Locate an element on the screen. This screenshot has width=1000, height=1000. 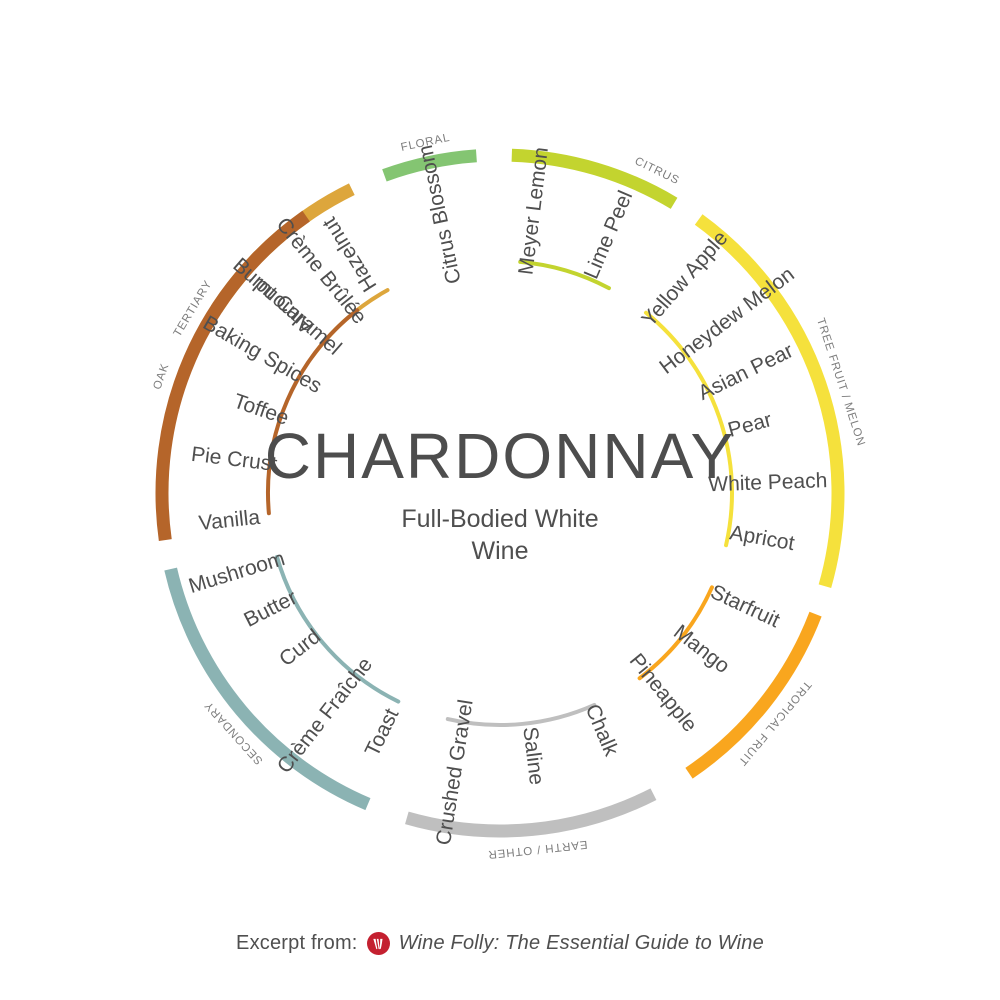
category-arc-earth-other is located at coordinates (531, 813).